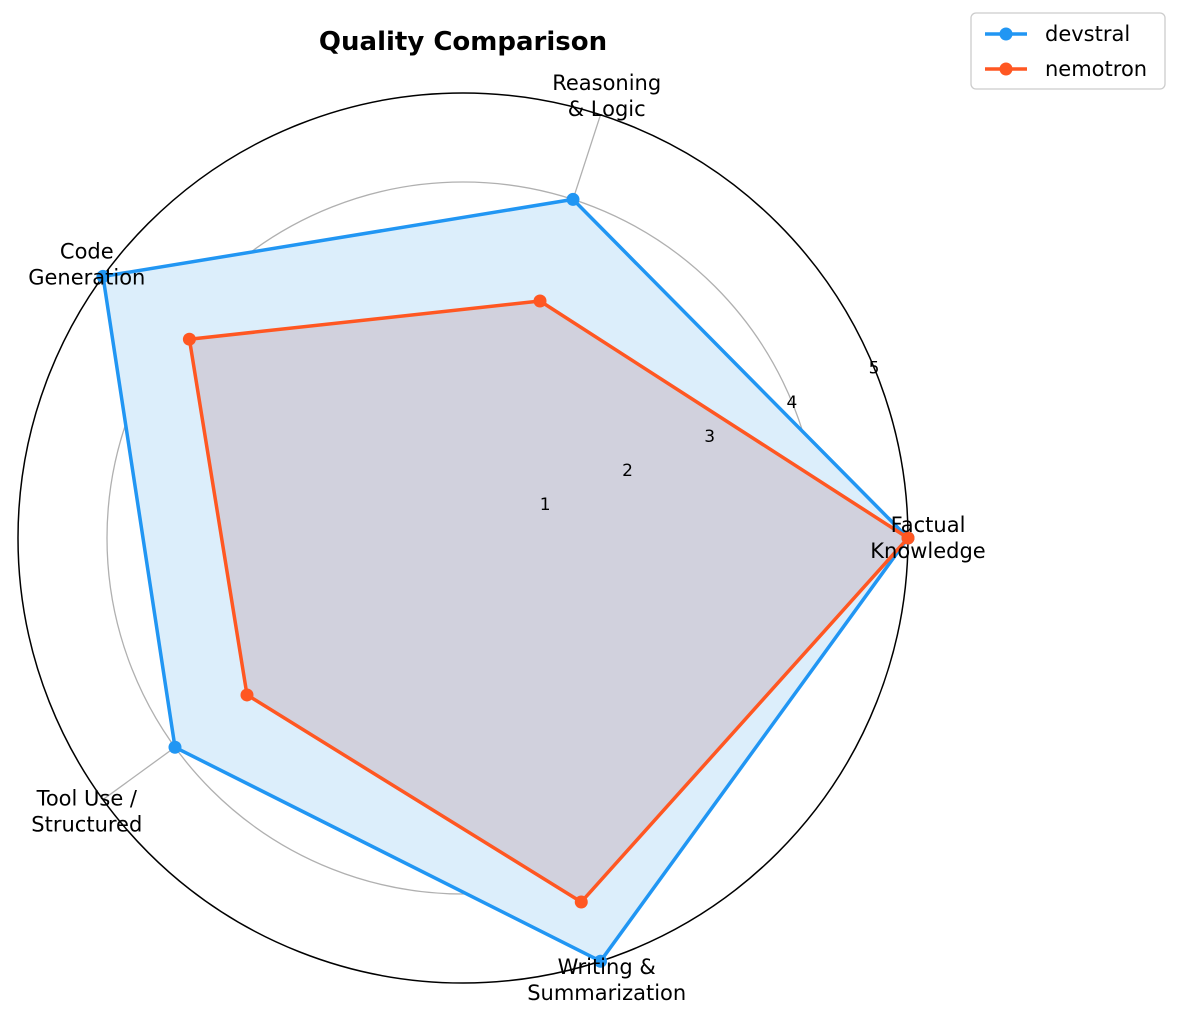  Describe the element at coordinates (86, 265) in the screenshot. I see `axis-label: Code Generation` at that location.